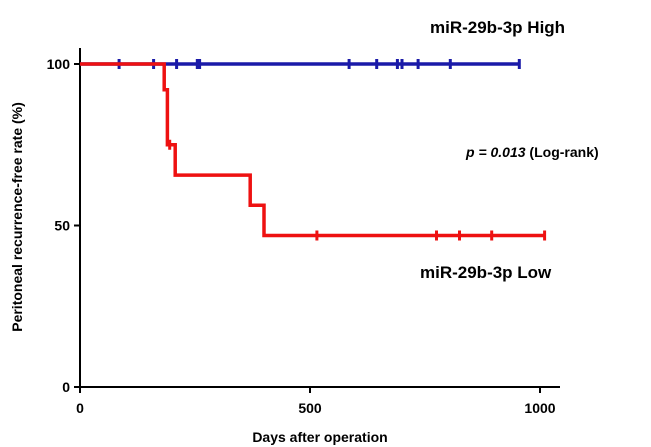  What do you see at coordinates (497, 27) in the screenshot?
I see `series-label-high: miR-29b-3p High` at bounding box center [497, 27].